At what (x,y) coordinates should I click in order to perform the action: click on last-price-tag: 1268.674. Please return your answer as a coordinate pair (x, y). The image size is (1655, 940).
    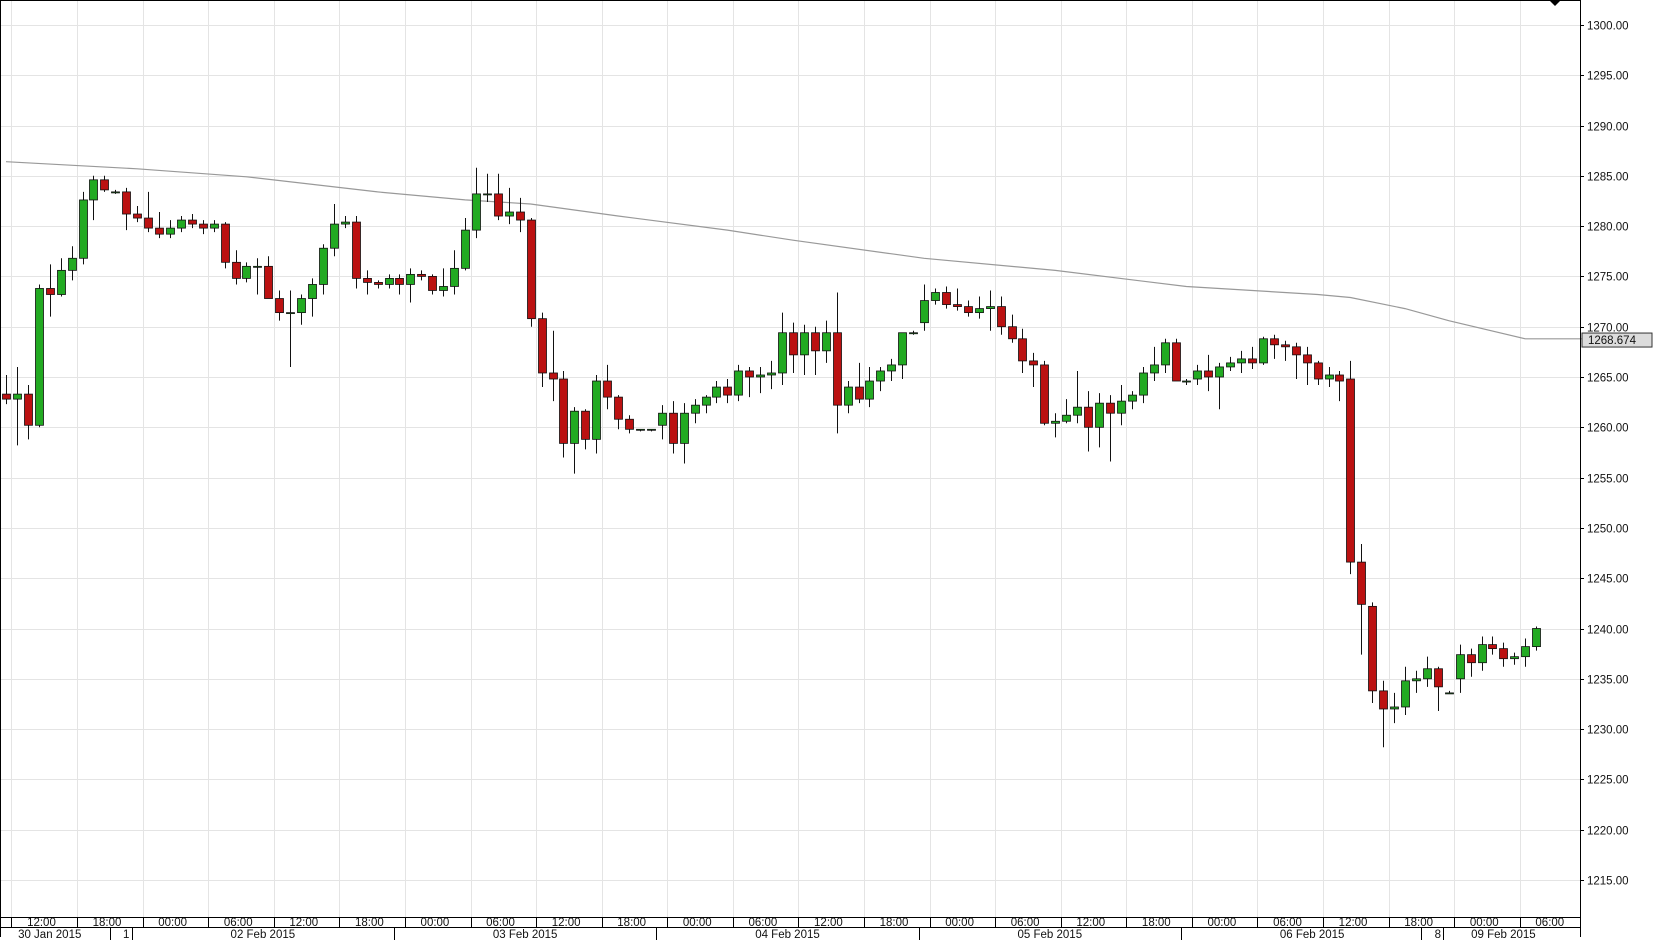
    Looking at the image, I should click on (1617, 340).